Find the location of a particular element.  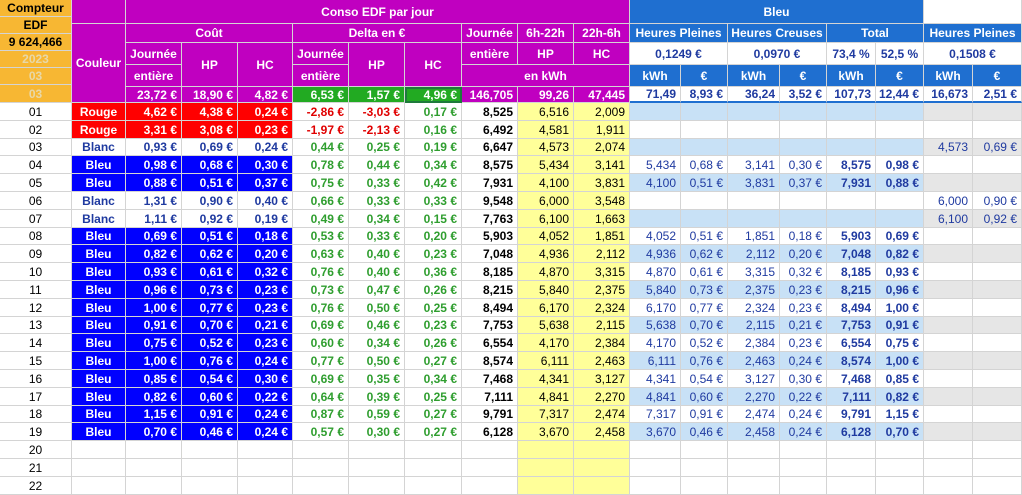

row-kwh-hp: 5,434 is located at coordinates (546, 165).